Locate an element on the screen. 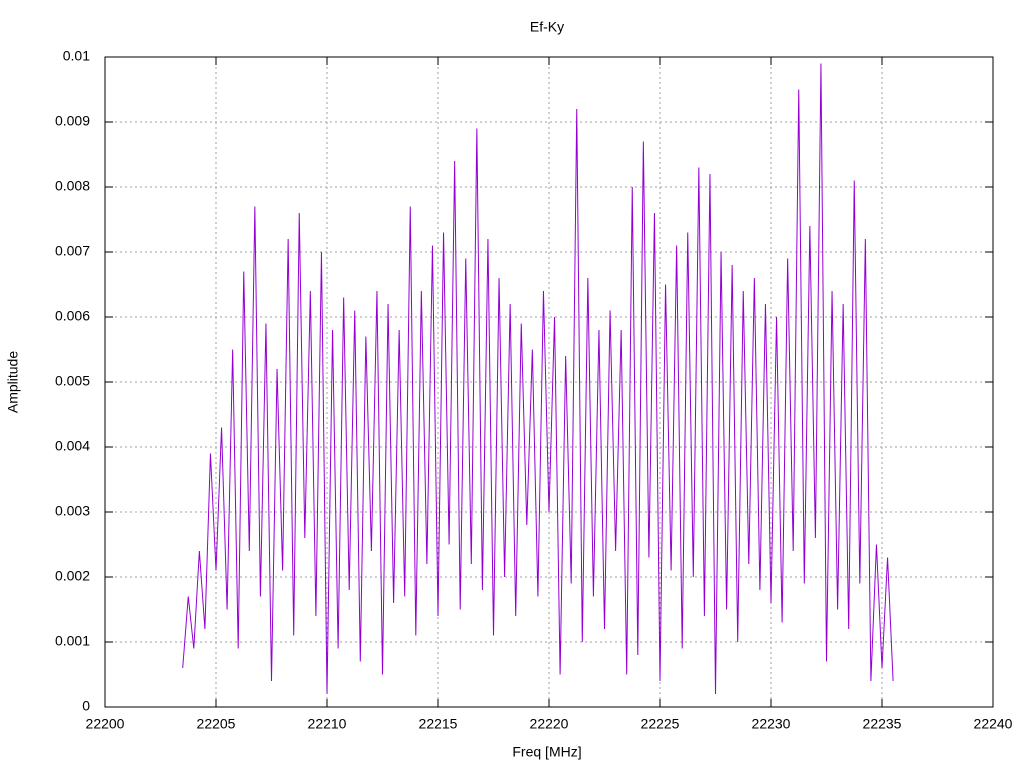  y-tick-label: 0 is located at coordinates (86, 706).